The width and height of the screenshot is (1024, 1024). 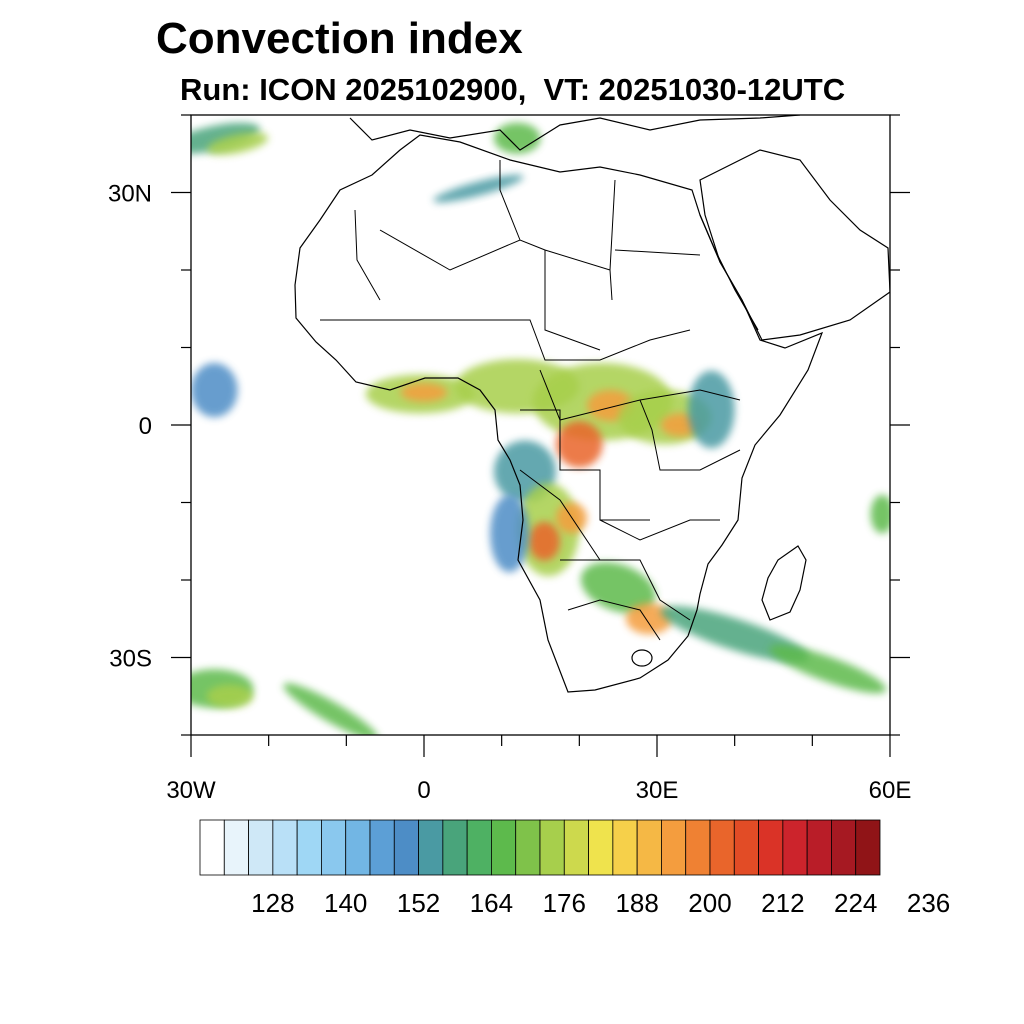 I want to click on colorbar-label: 164, so click(x=491, y=903).